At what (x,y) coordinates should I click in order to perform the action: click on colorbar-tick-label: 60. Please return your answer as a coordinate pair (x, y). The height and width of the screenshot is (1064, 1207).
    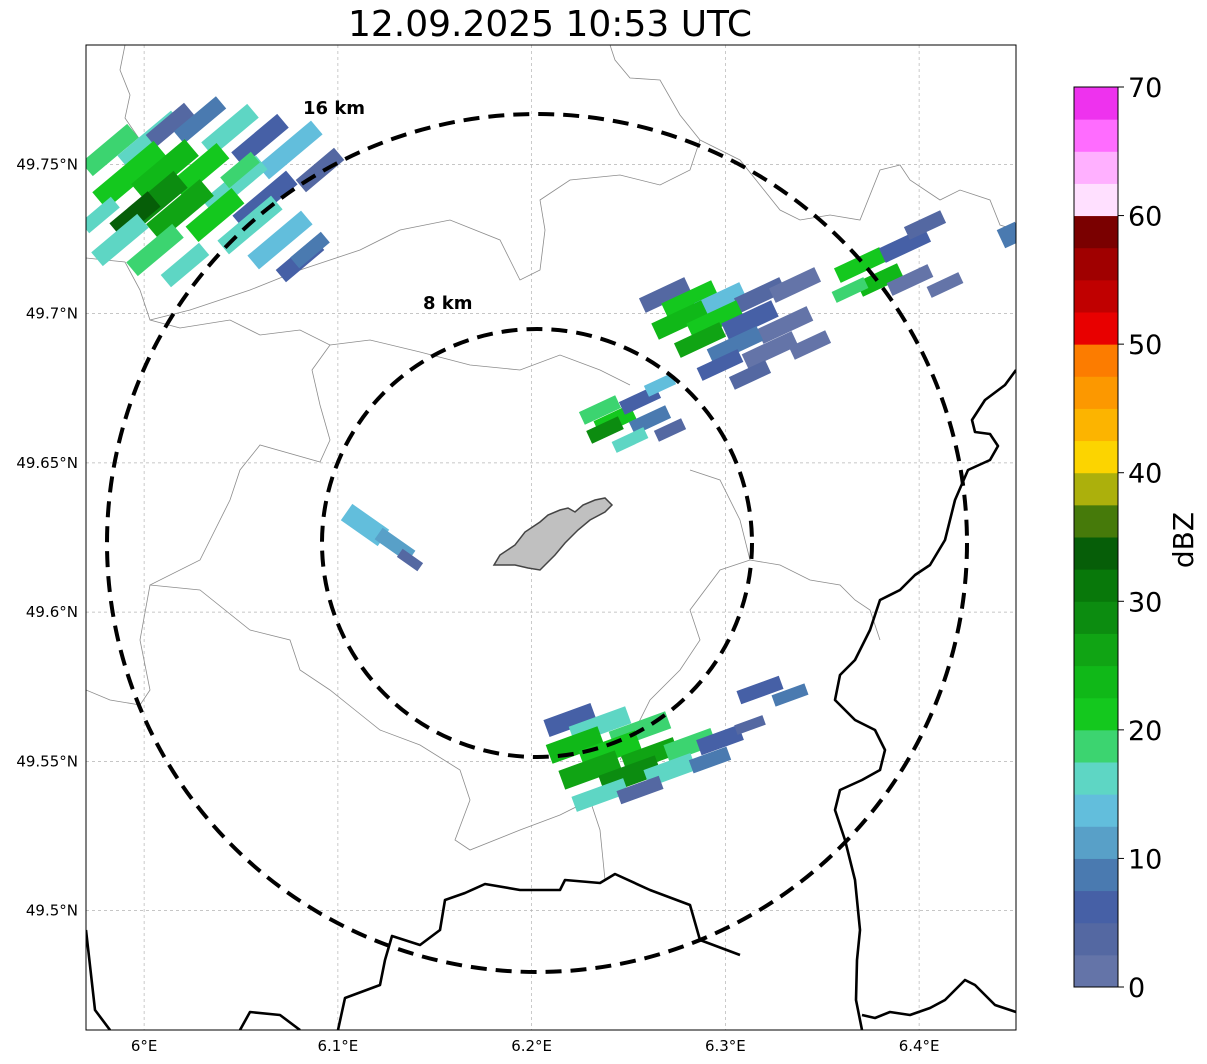
    Looking at the image, I should click on (1145, 217).